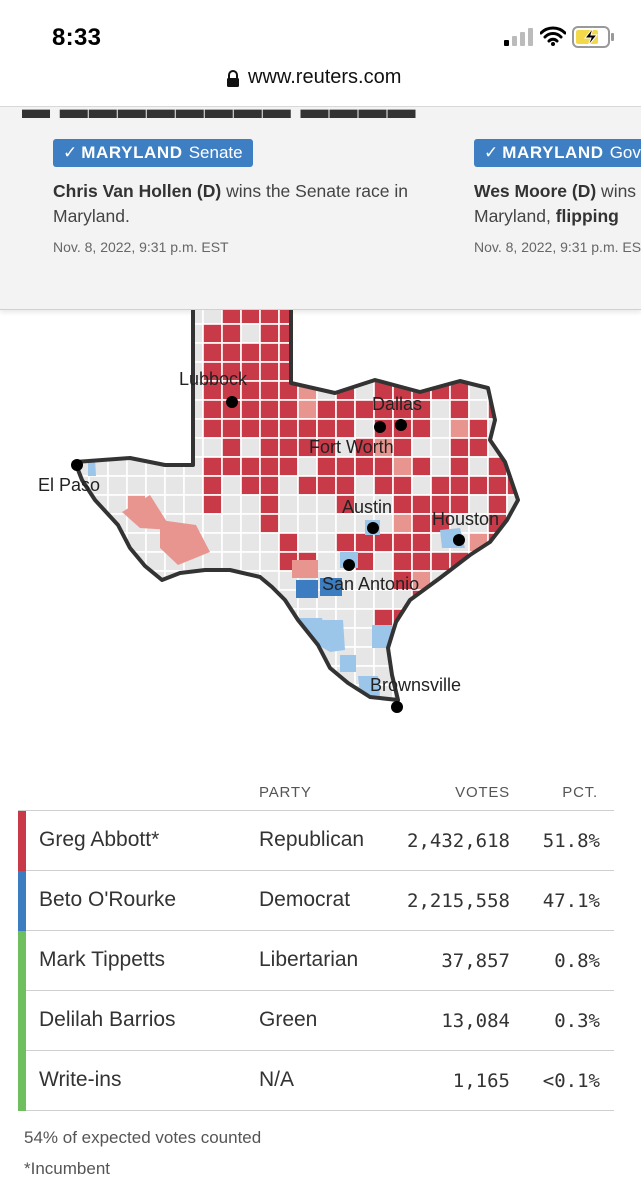 The width and height of the screenshot is (641, 1200). What do you see at coordinates (316, 901) in the screenshot?
I see `table-row: Beto O'Rourke Democrat 2,215,558 47.1%` at bounding box center [316, 901].